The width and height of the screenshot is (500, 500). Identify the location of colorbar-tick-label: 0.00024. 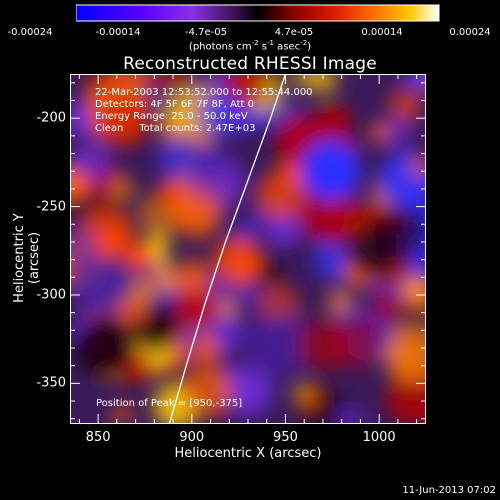
(470, 32).